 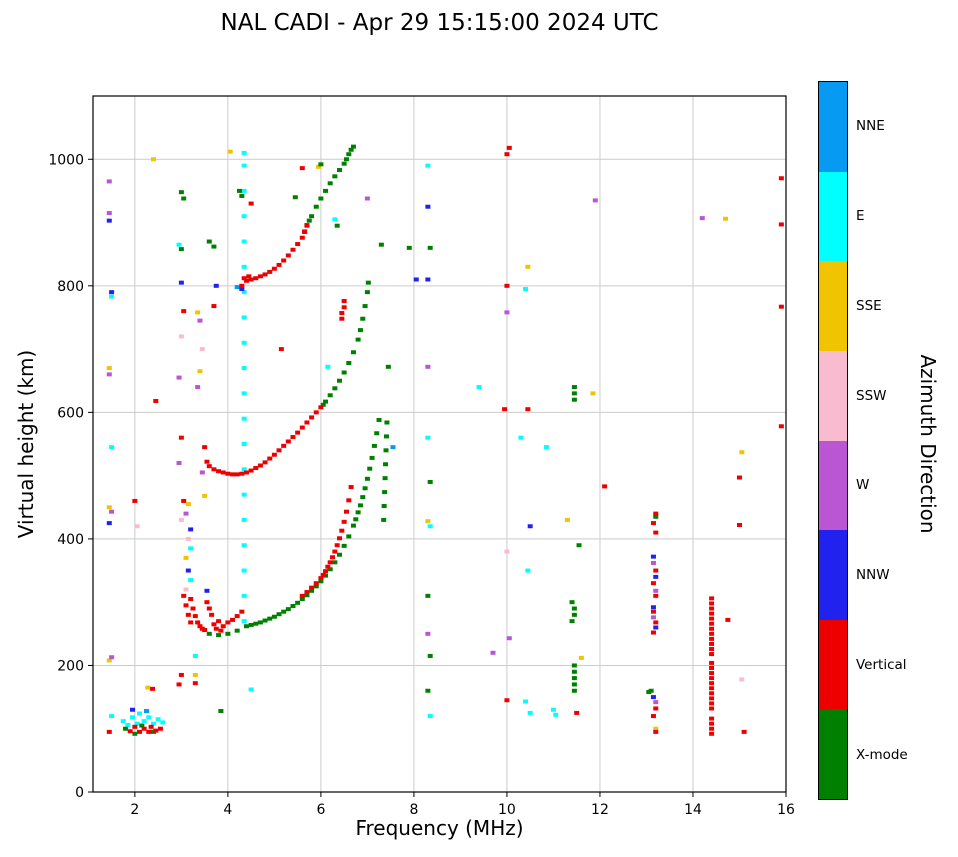 What do you see at coordinates (871, 395) in the screenshot?
I see `colorbar-tick-label-ssw: SSW` at bounding box center [871, 395].